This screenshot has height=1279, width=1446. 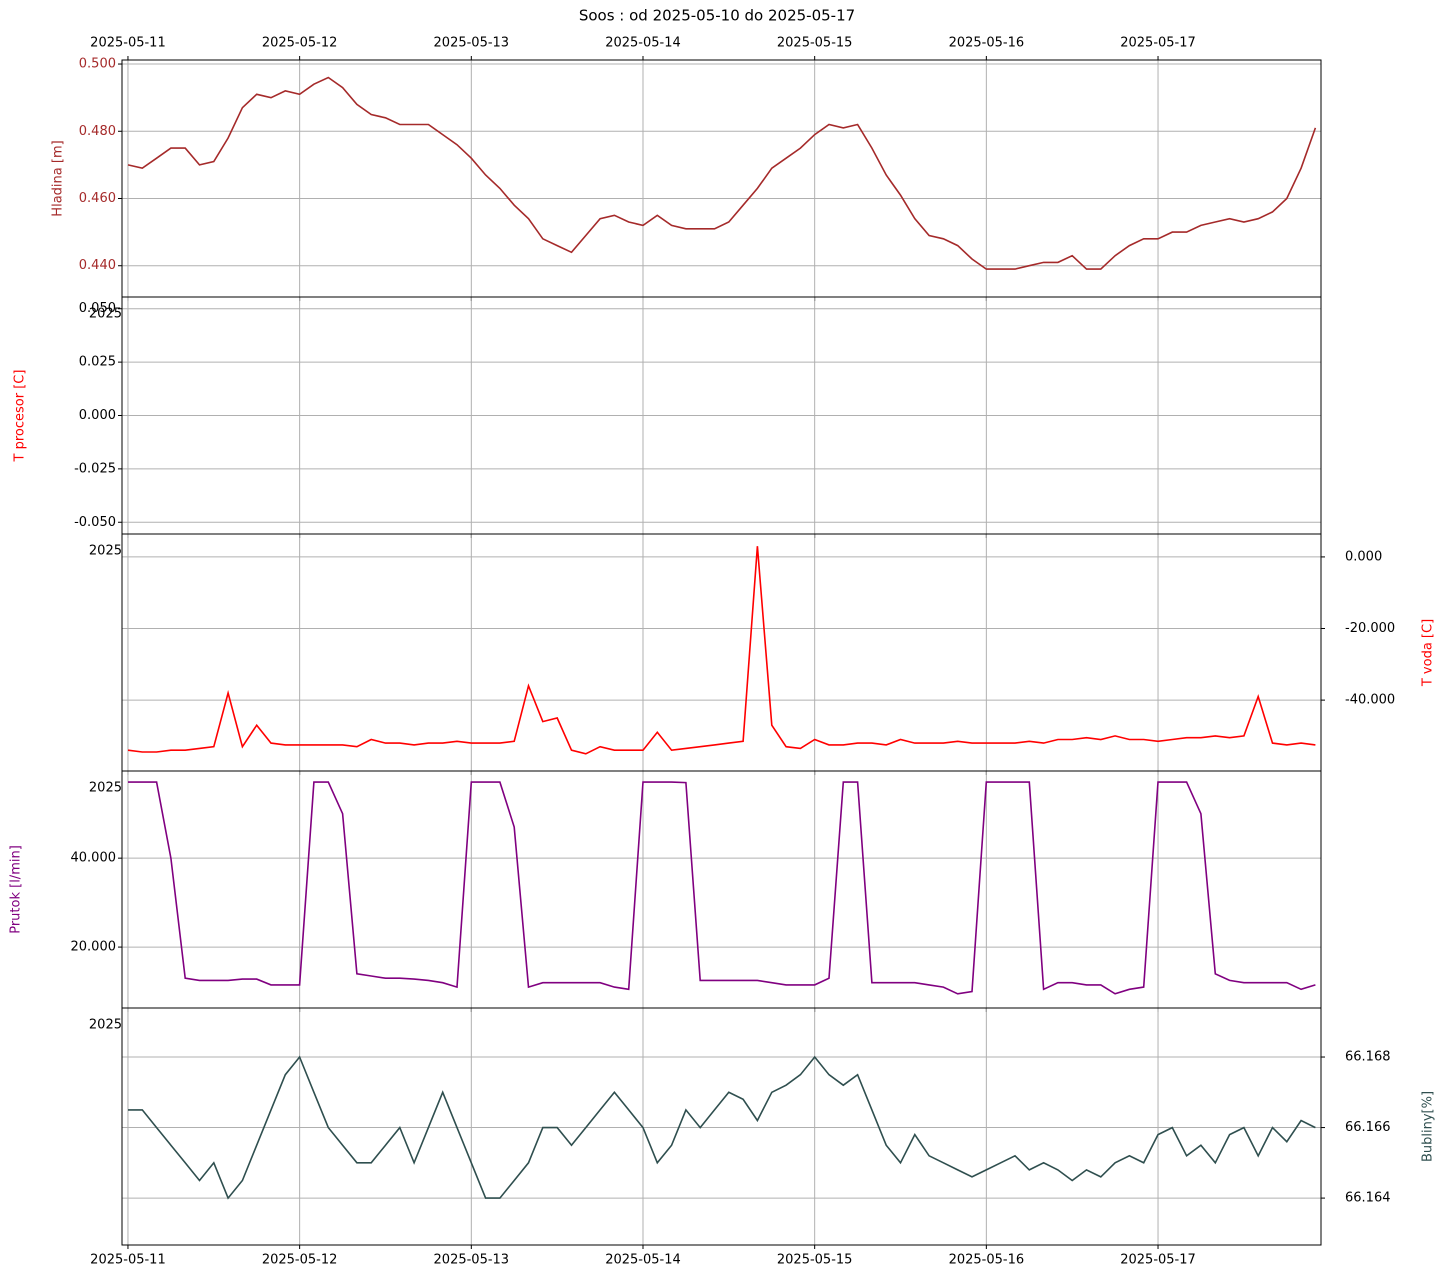 I want to click on y-tick-label: 0.440, so click(x=97, y=265).